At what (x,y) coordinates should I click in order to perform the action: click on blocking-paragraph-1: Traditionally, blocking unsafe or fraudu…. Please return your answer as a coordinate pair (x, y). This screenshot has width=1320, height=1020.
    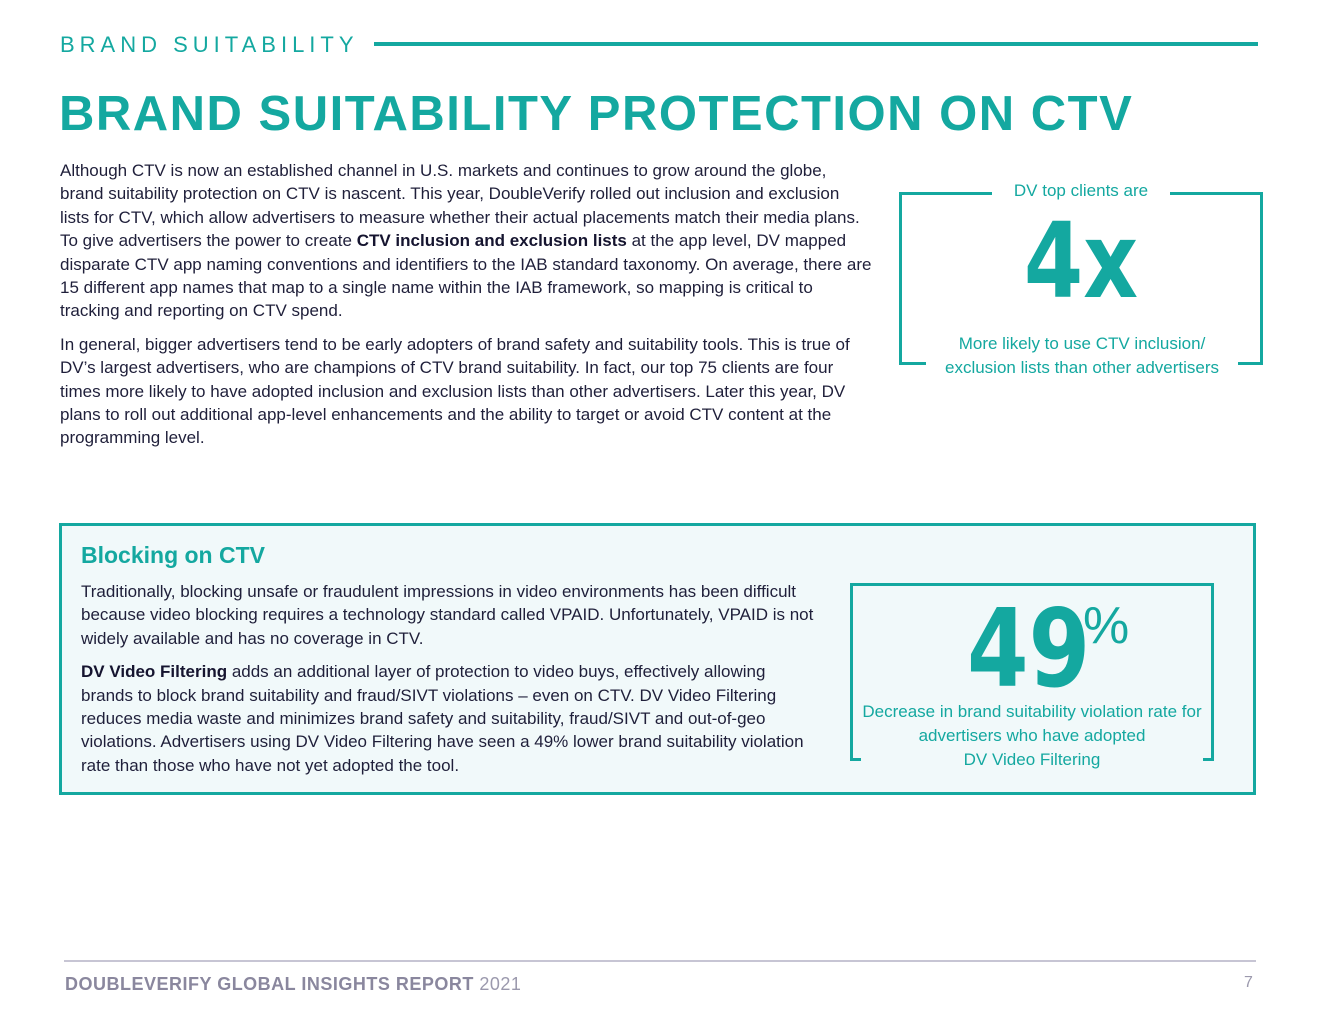
    Looking at the image, I should click on (447, 615).